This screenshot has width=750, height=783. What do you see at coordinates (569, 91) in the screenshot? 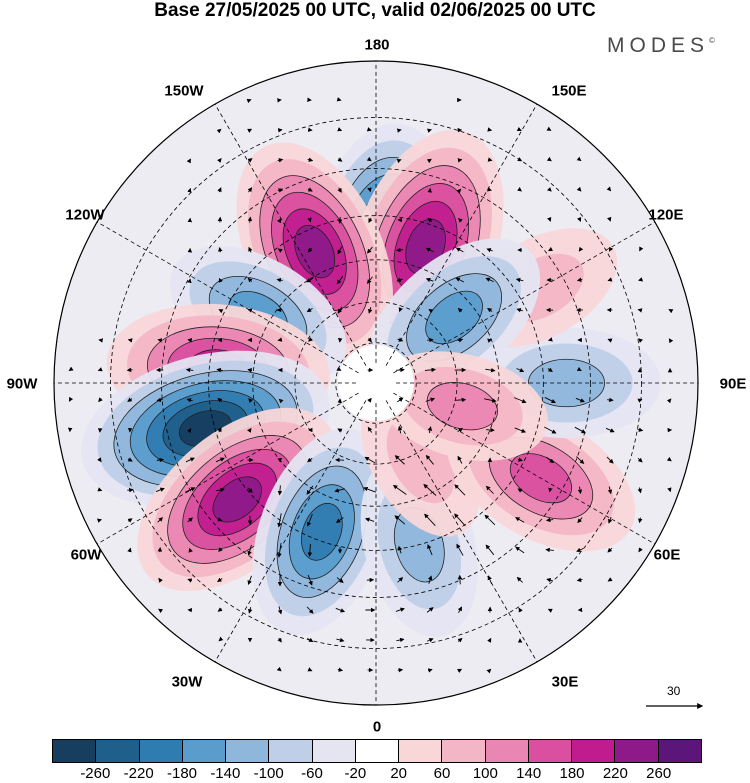
I see `lon-label-150e: 150E` at bounding box center [569, 91].